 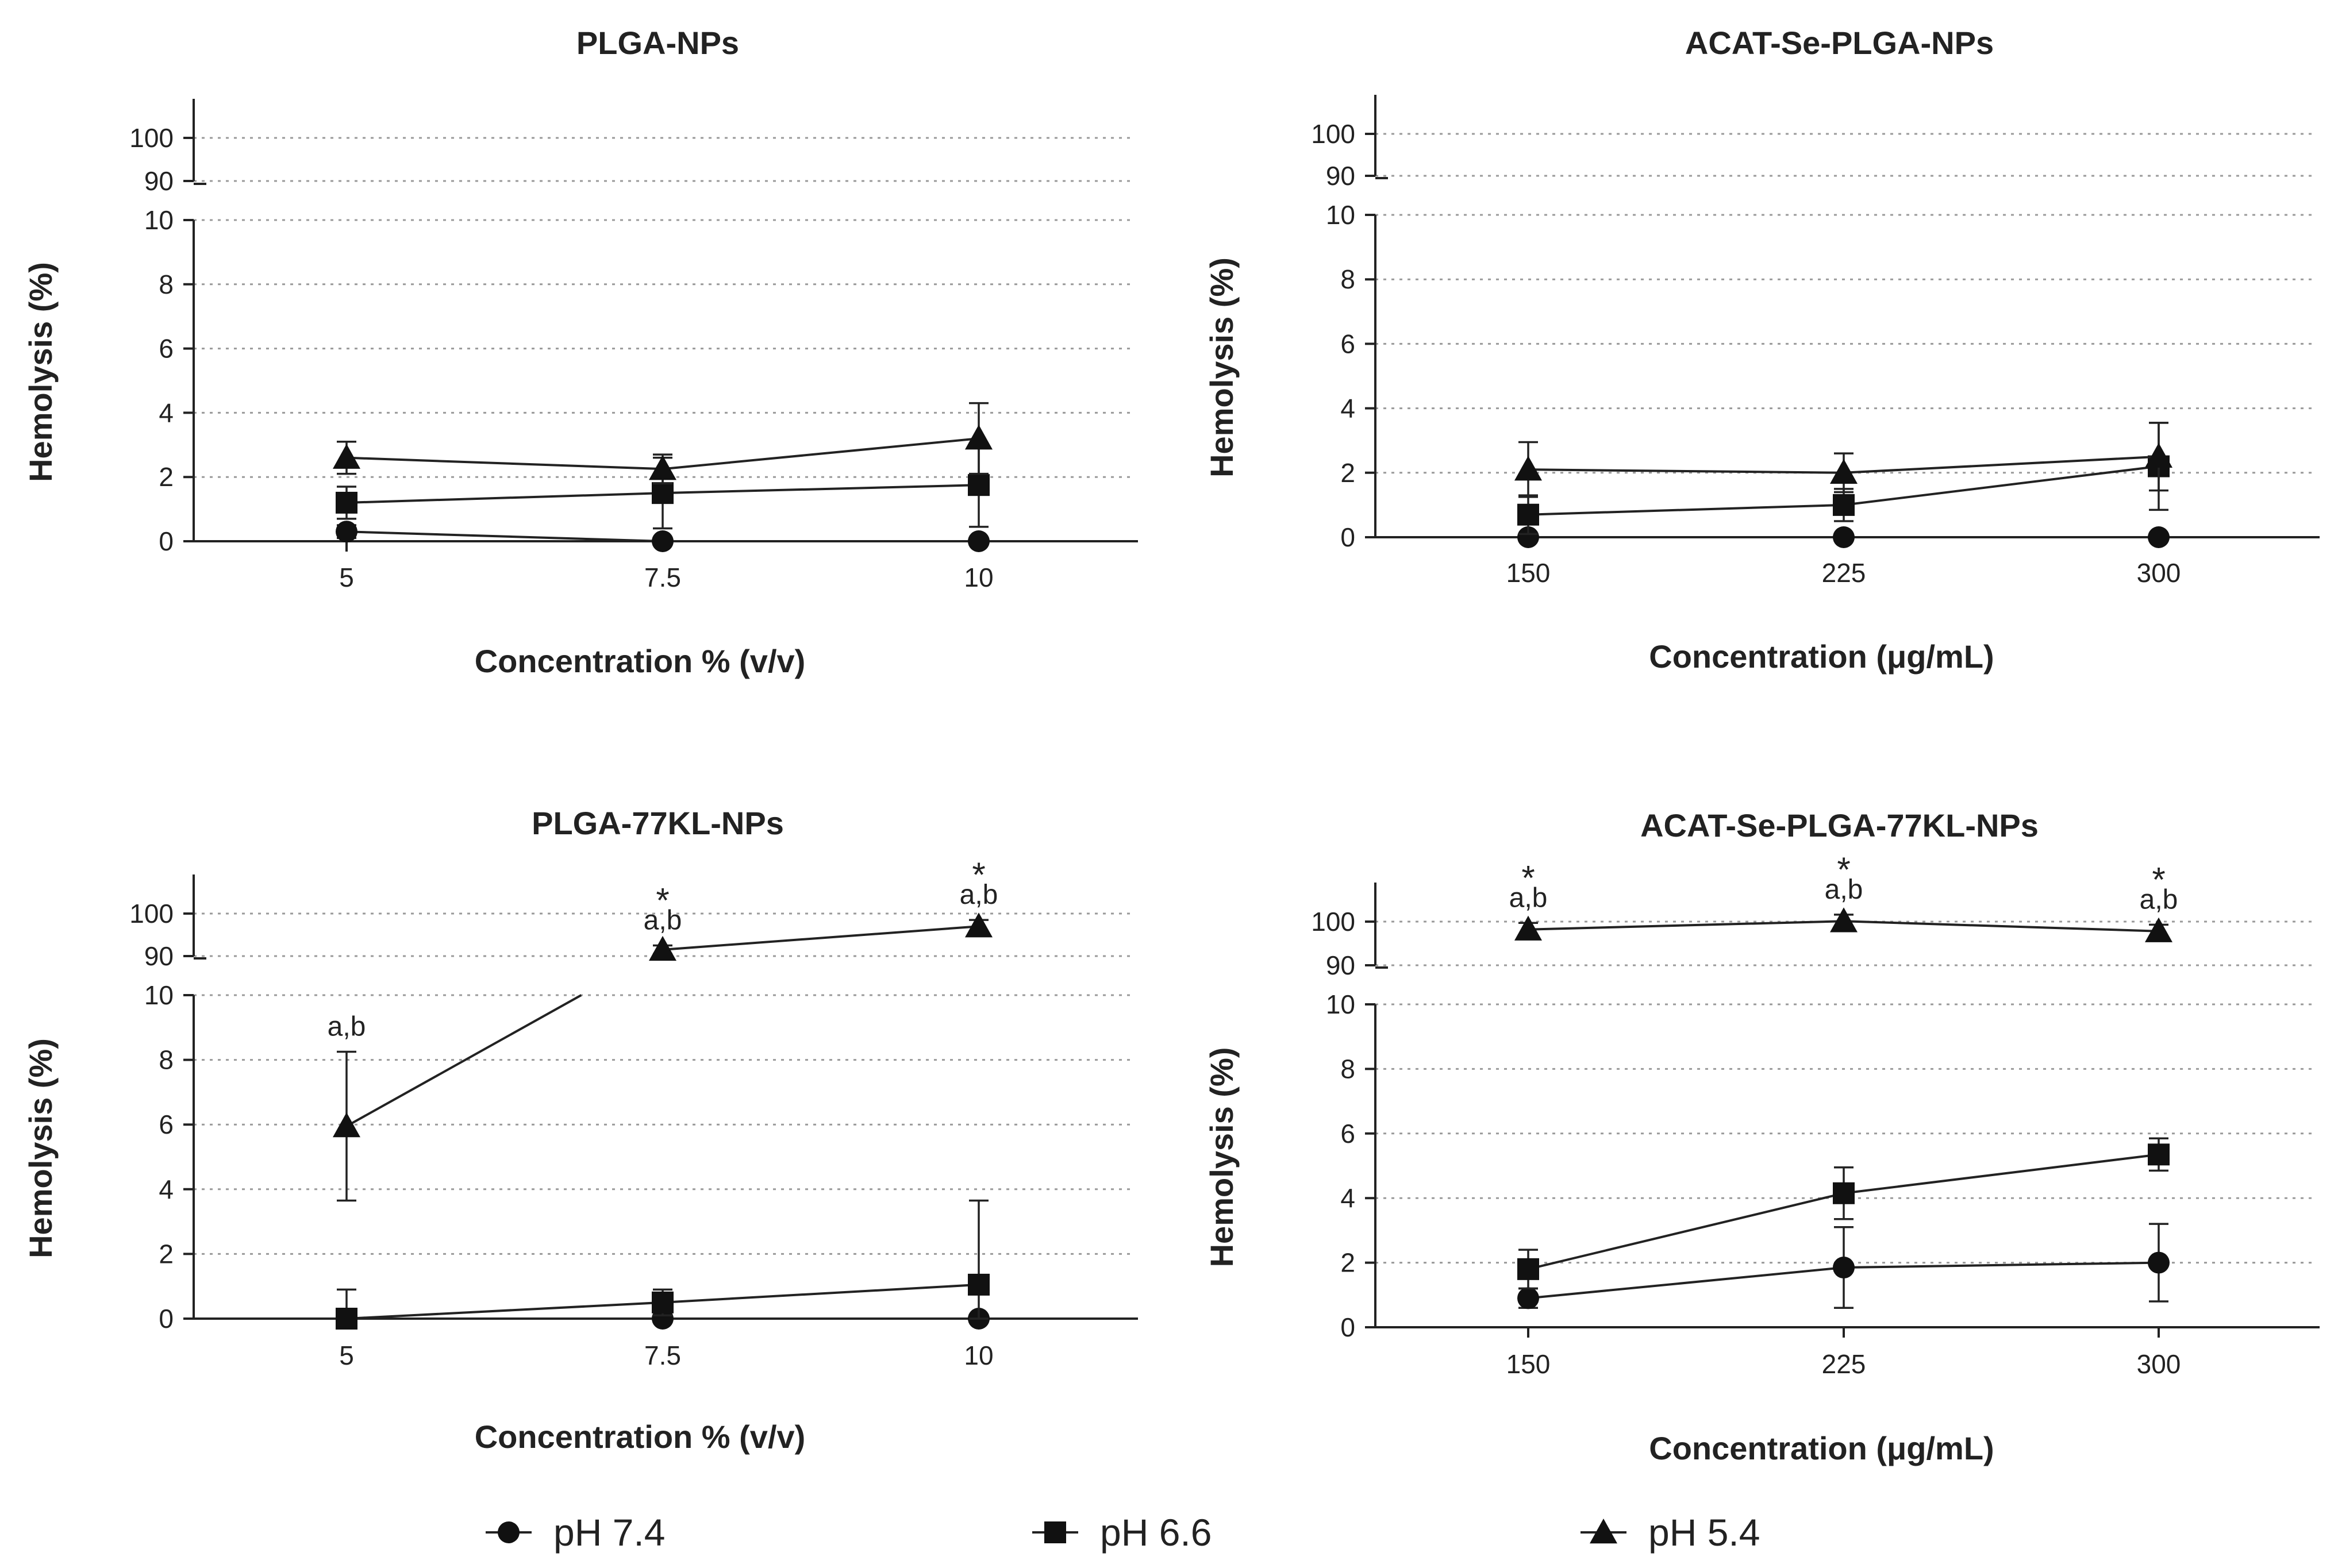 I want to click on legend-marker-triangle, so click(x=1604, y=1531).